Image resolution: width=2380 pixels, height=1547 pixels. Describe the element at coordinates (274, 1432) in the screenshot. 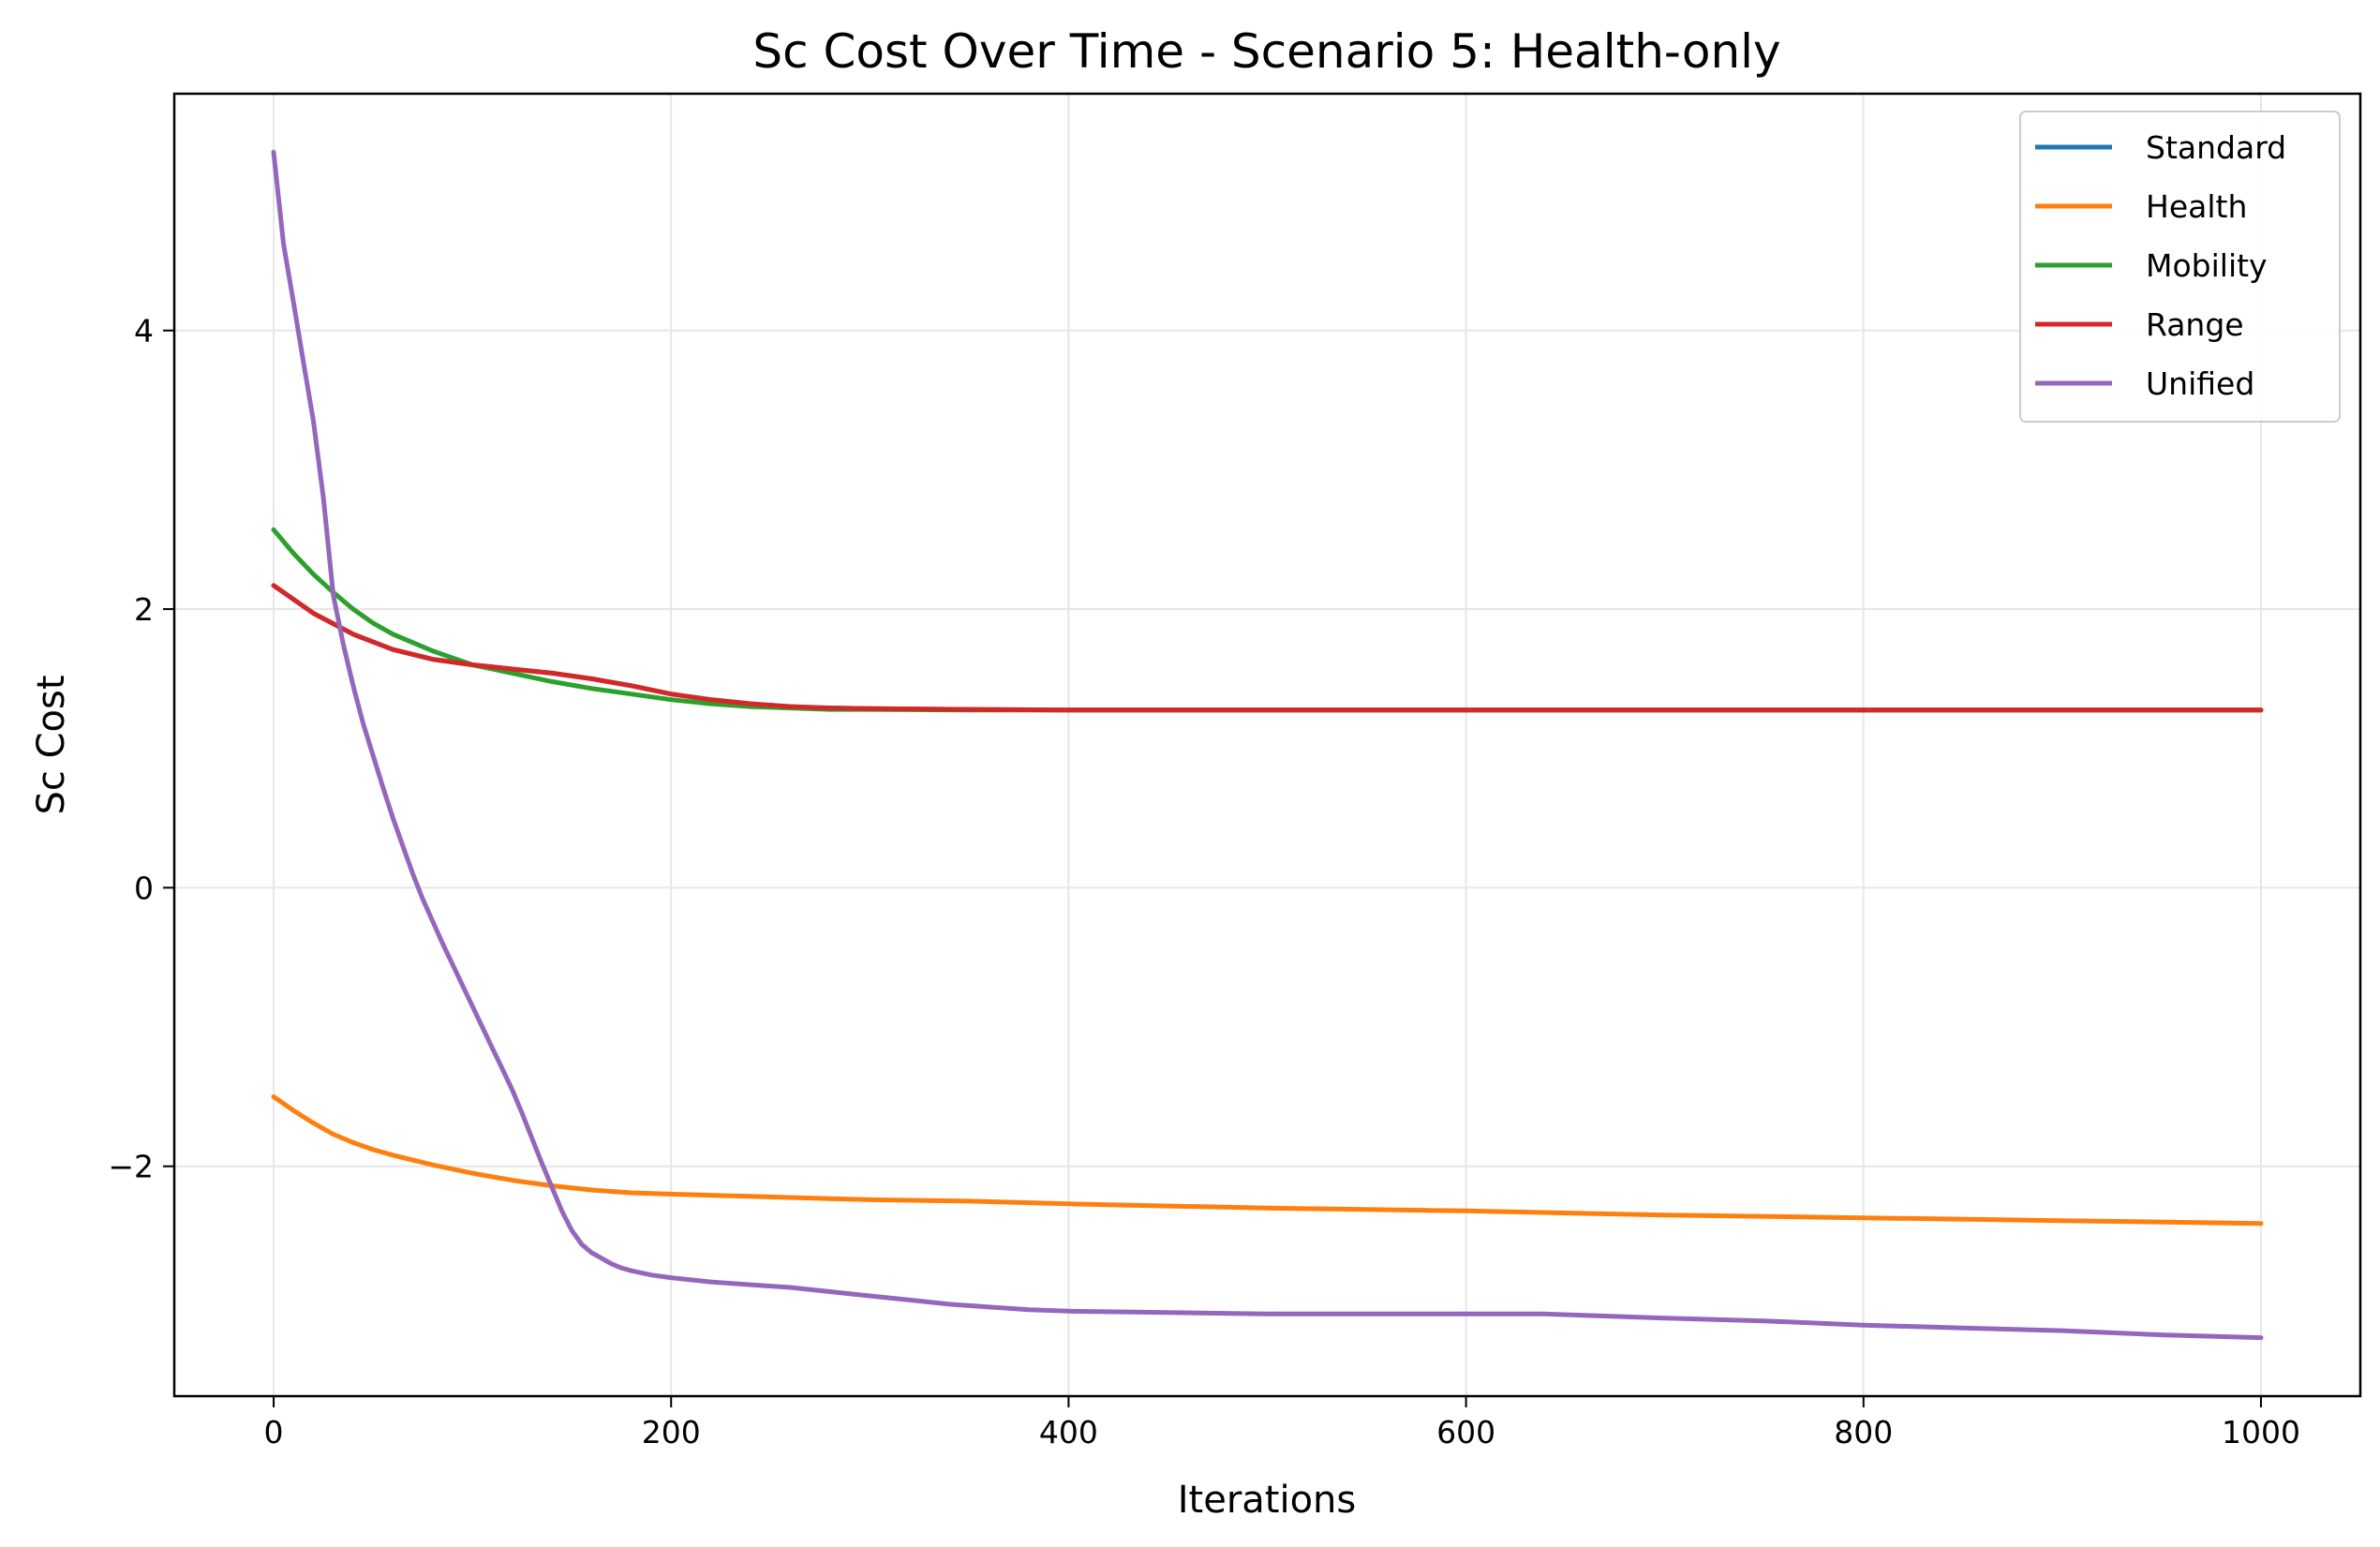

I see `x-tick-label: 0` at that location.